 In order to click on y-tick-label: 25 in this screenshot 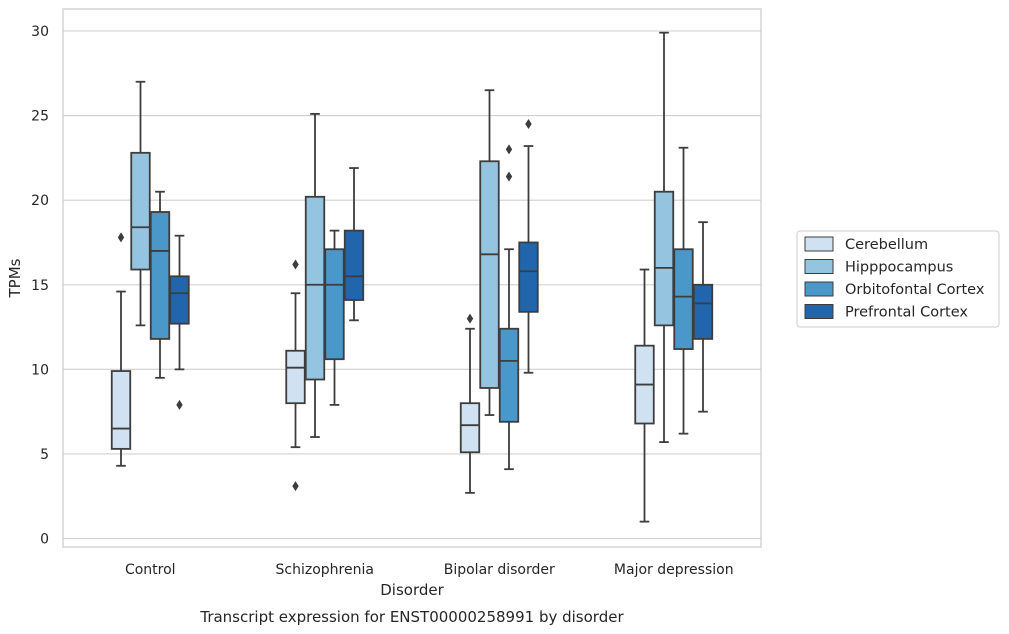, I will do `click(40, 117)`.